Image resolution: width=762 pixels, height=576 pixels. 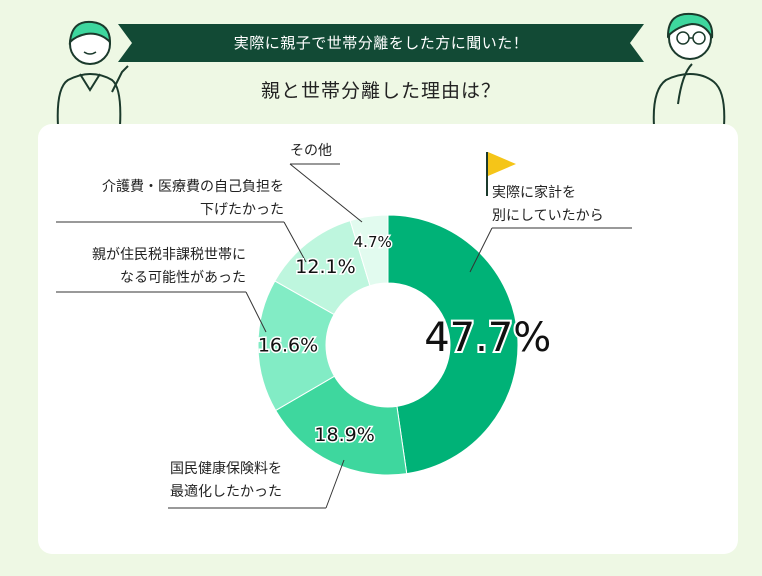 What do you see at coordinates (380, 91) in the screenshot?
I see `page-title: 親と世帯分離した理由は？` at bounding box center [380, 91].